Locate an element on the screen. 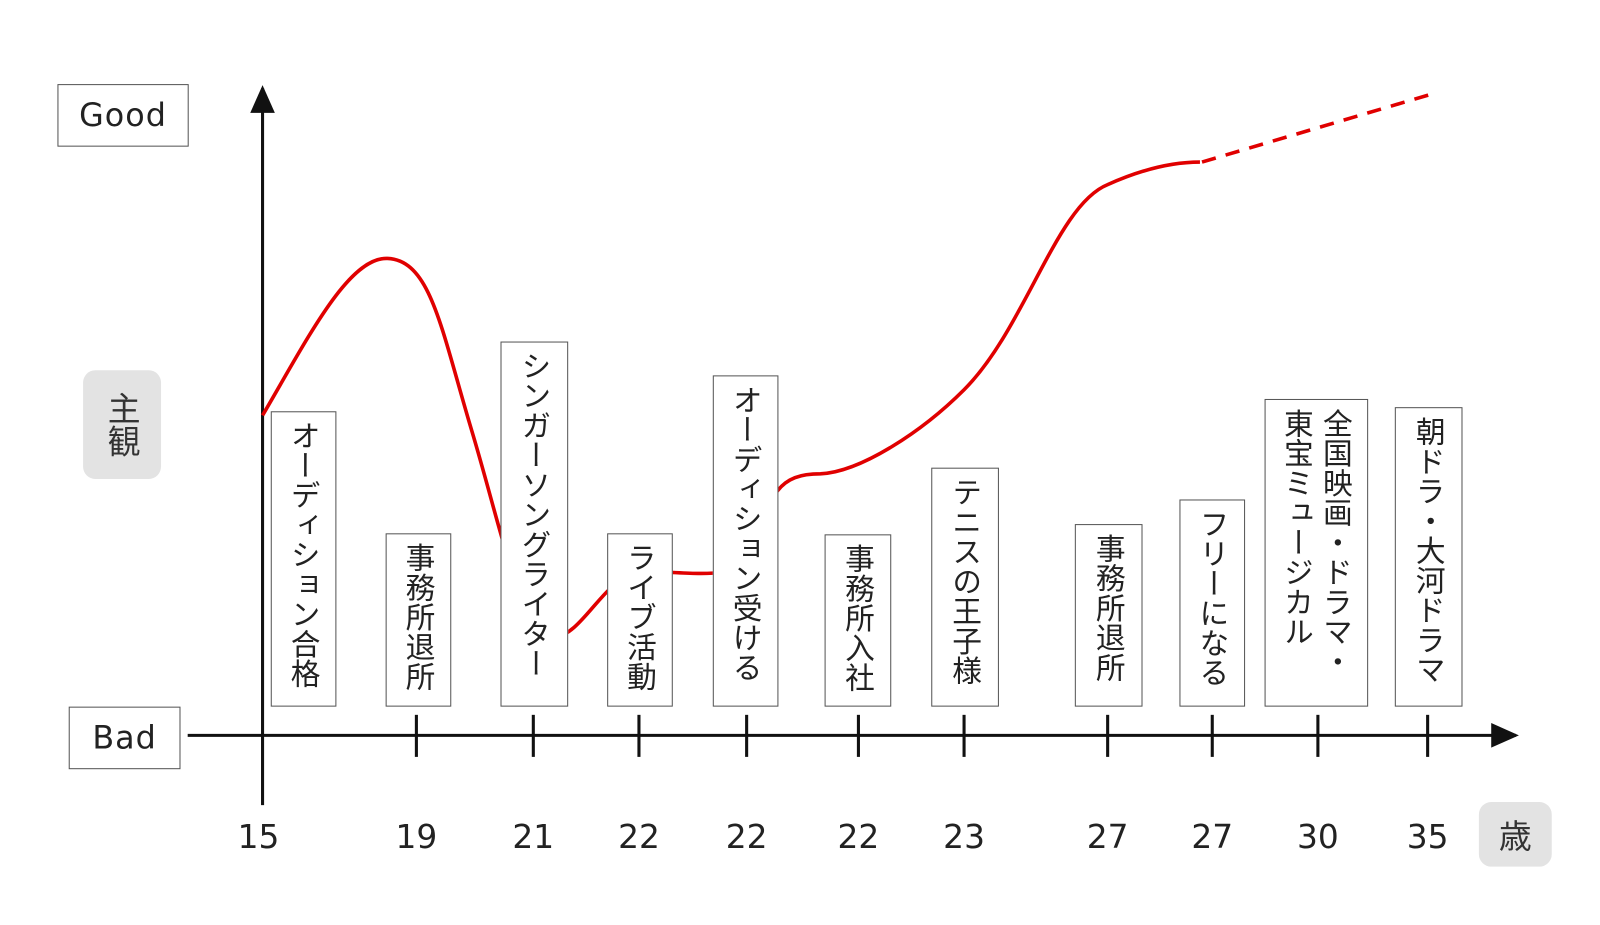  event-label: オーディション合格 is located at coordinates (304, 554).